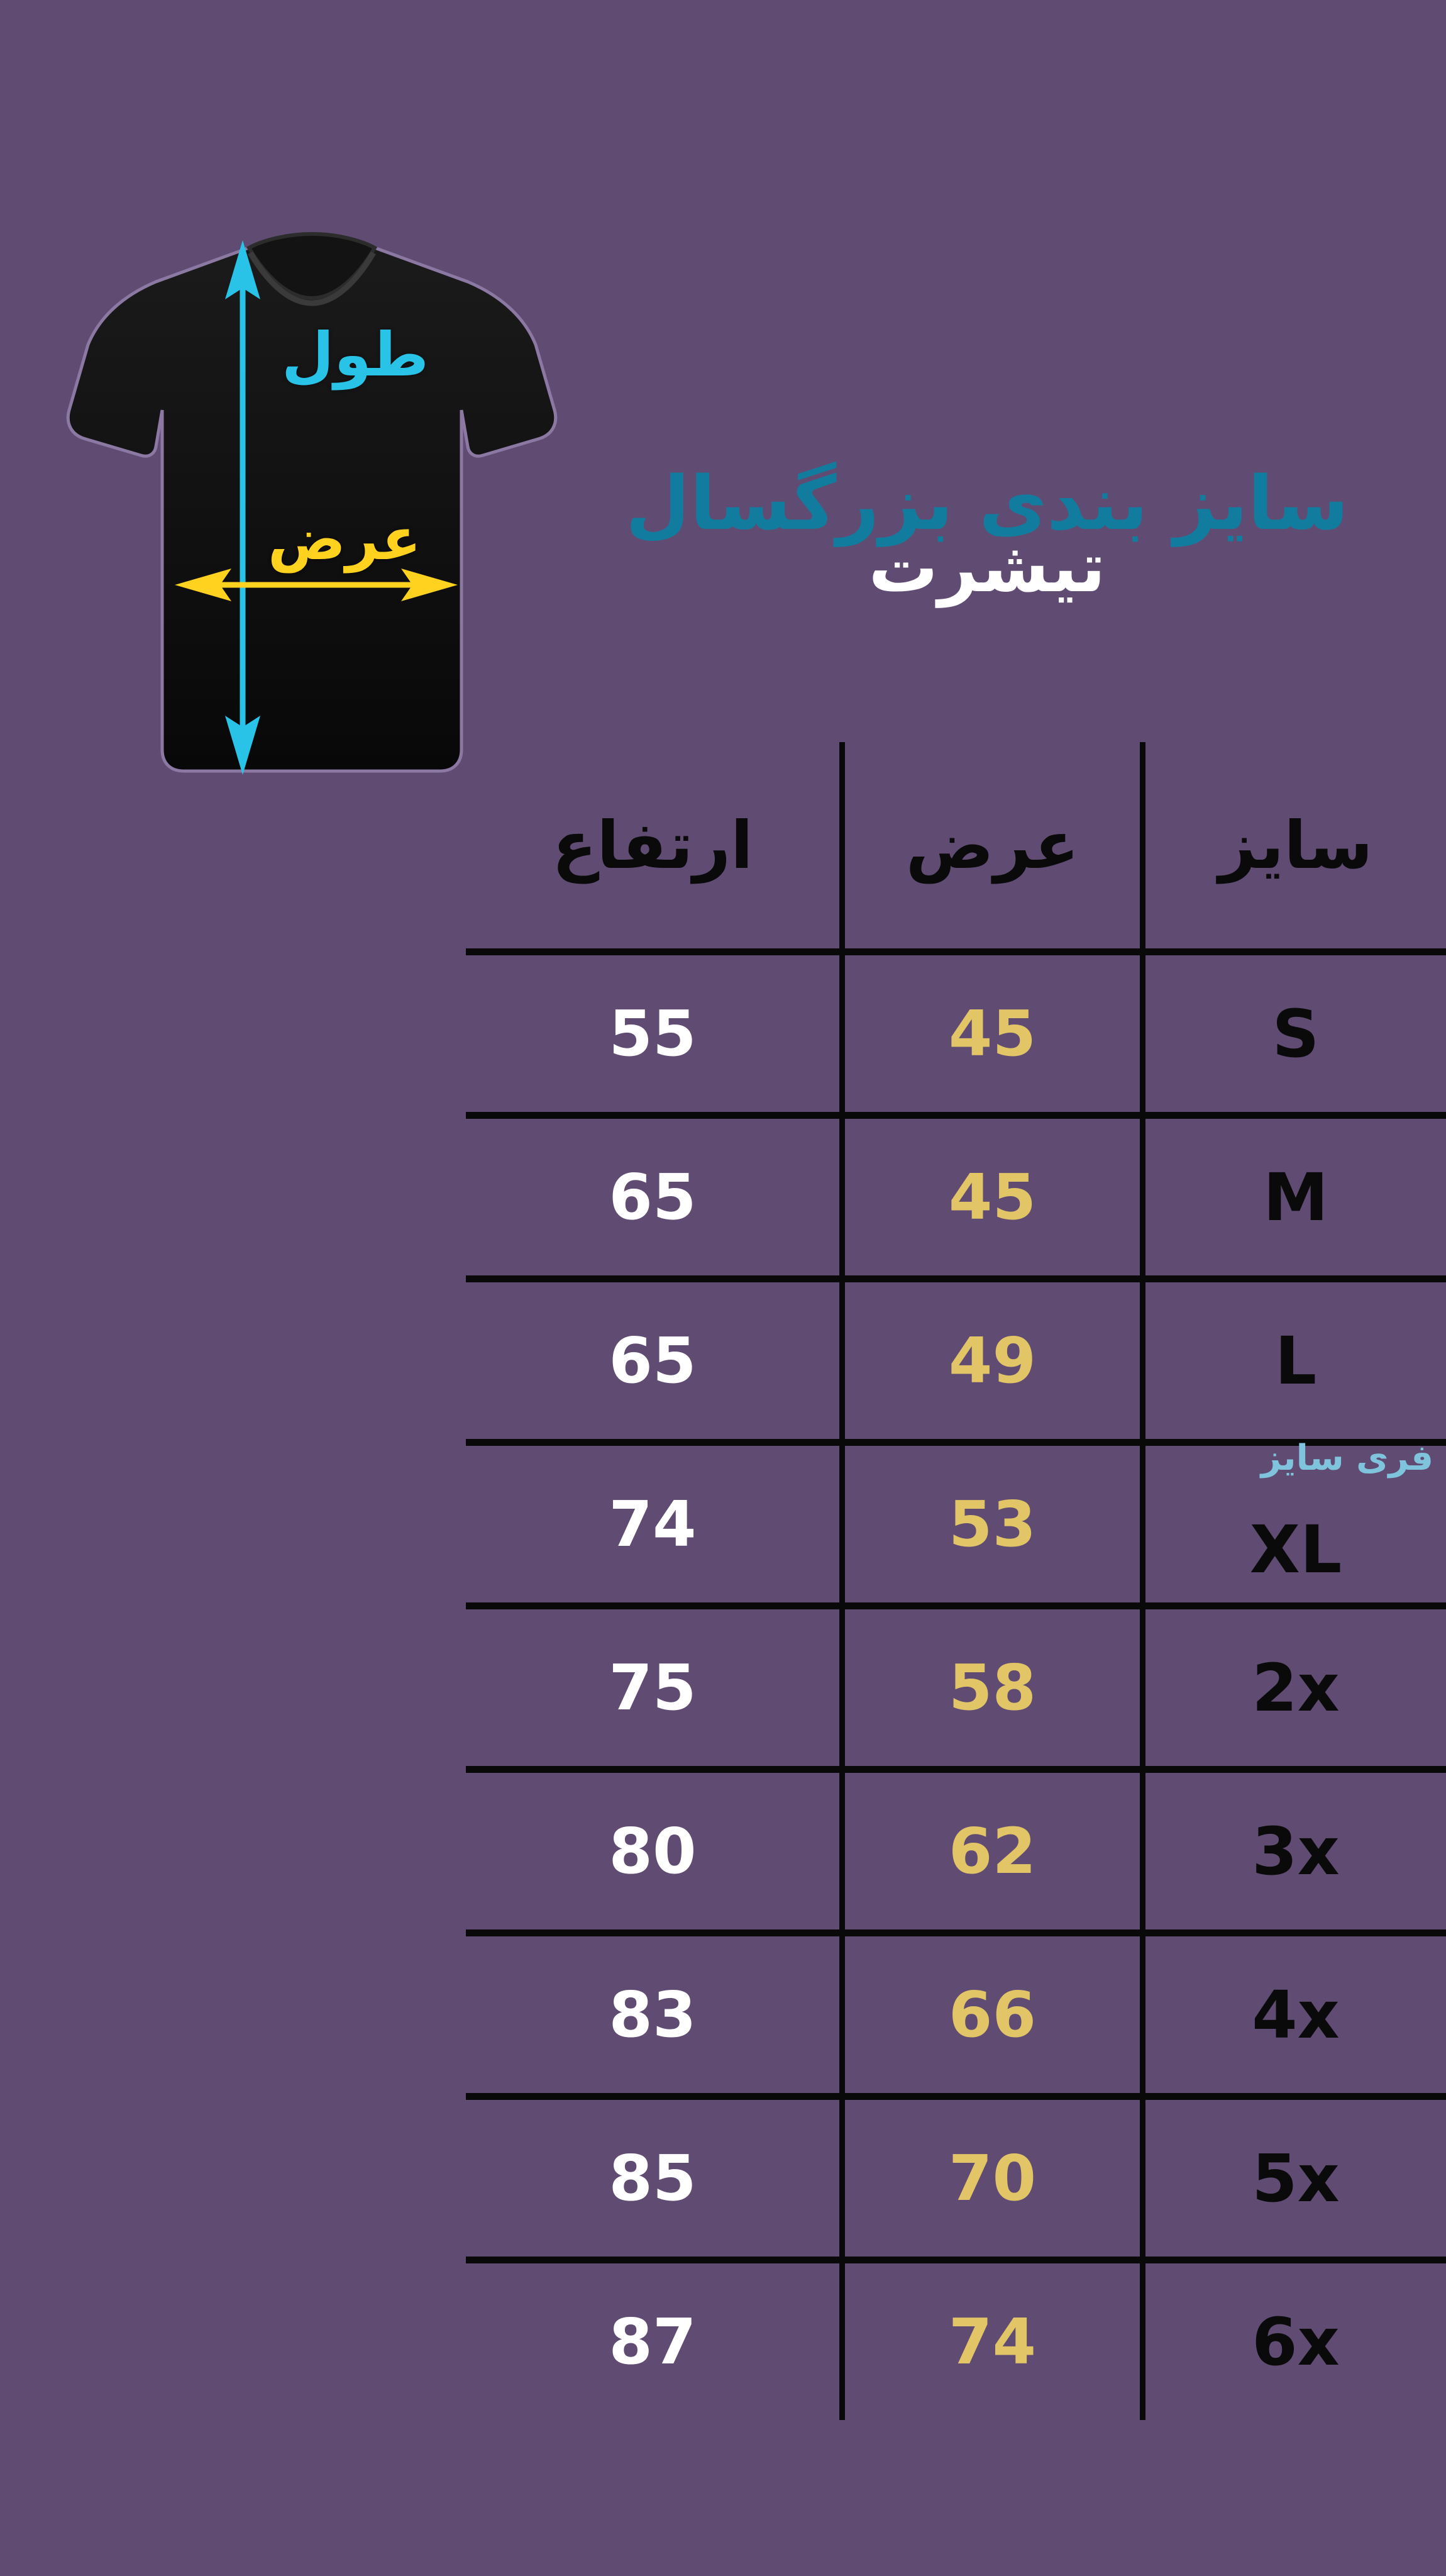 This screenshot has width=1446, height=2576. Describe the element at coordinates (1295, 1549) in the screenshot. I see `size-value: XL` at that location.